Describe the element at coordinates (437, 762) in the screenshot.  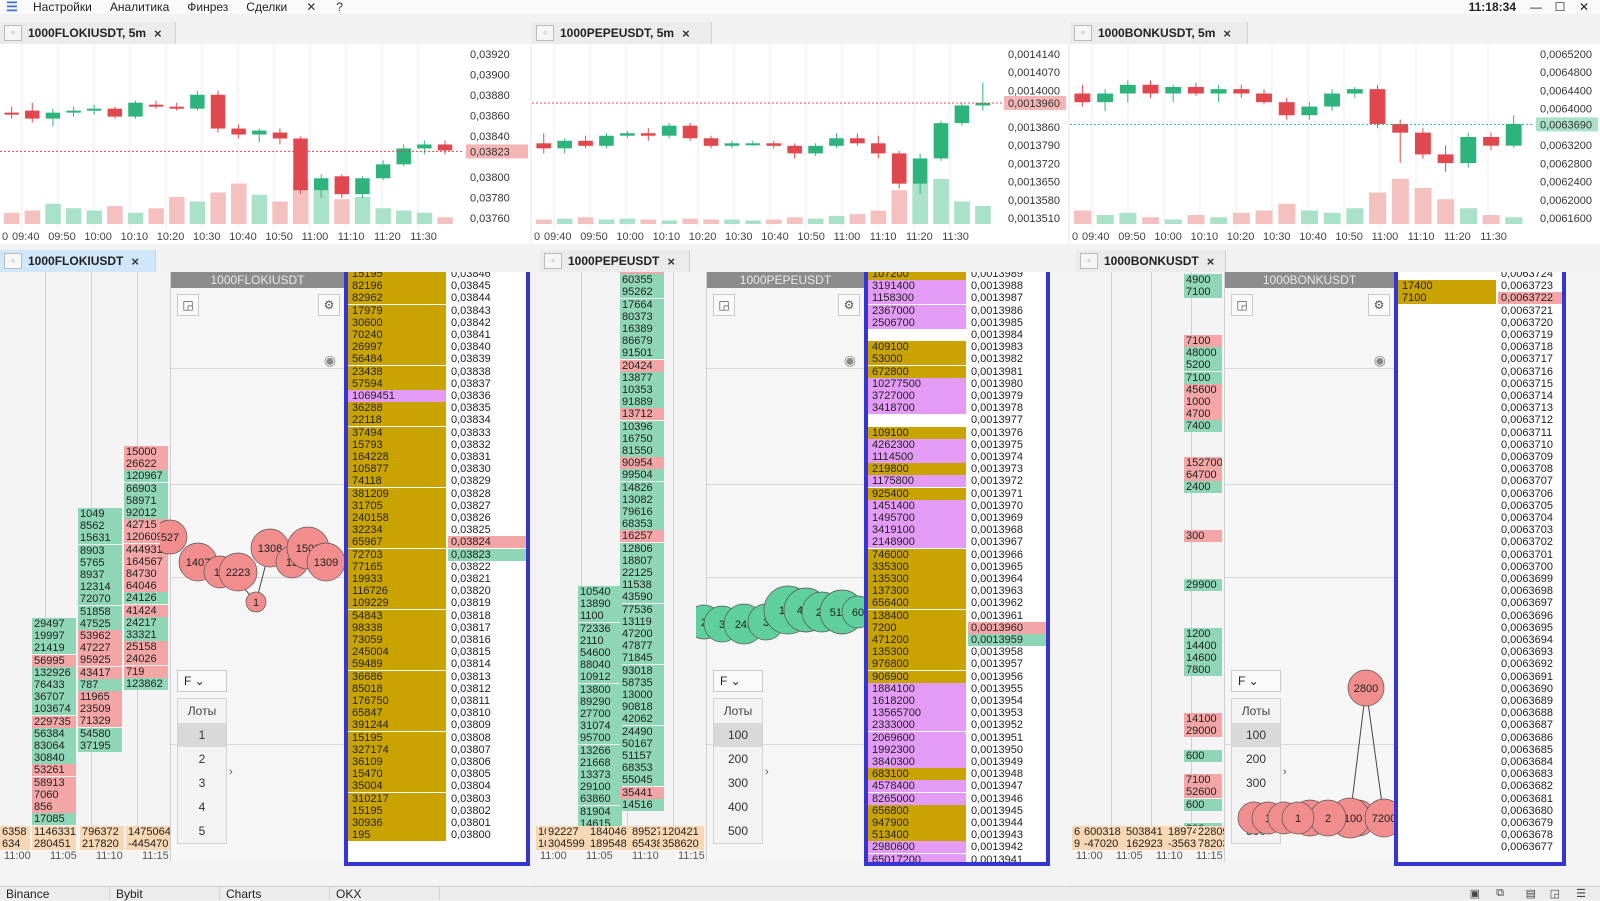
I see `ladder-row: 36109 0,03806` at that location.